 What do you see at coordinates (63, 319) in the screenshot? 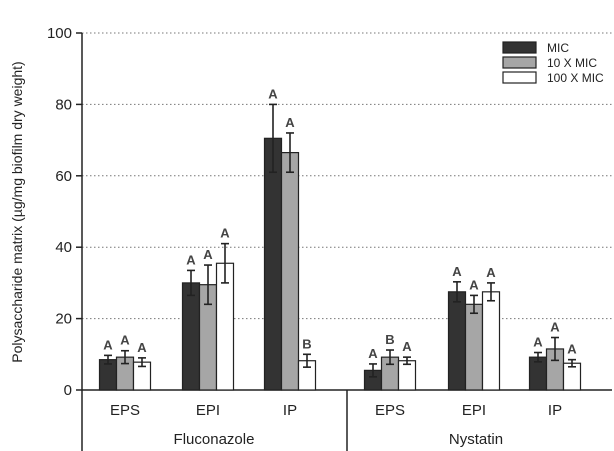
I see `y-tick-label: 20` at bounding box center [63, 319].